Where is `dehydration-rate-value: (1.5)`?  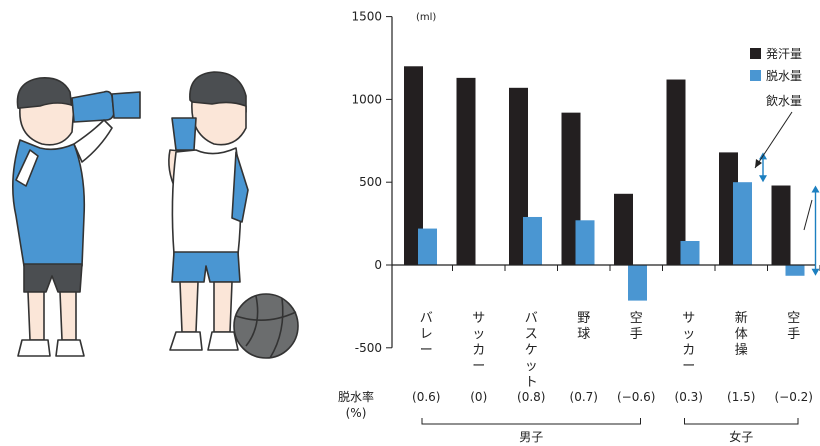
dehydration-rate-value: (1.5) is located at coordinates (741, 397).